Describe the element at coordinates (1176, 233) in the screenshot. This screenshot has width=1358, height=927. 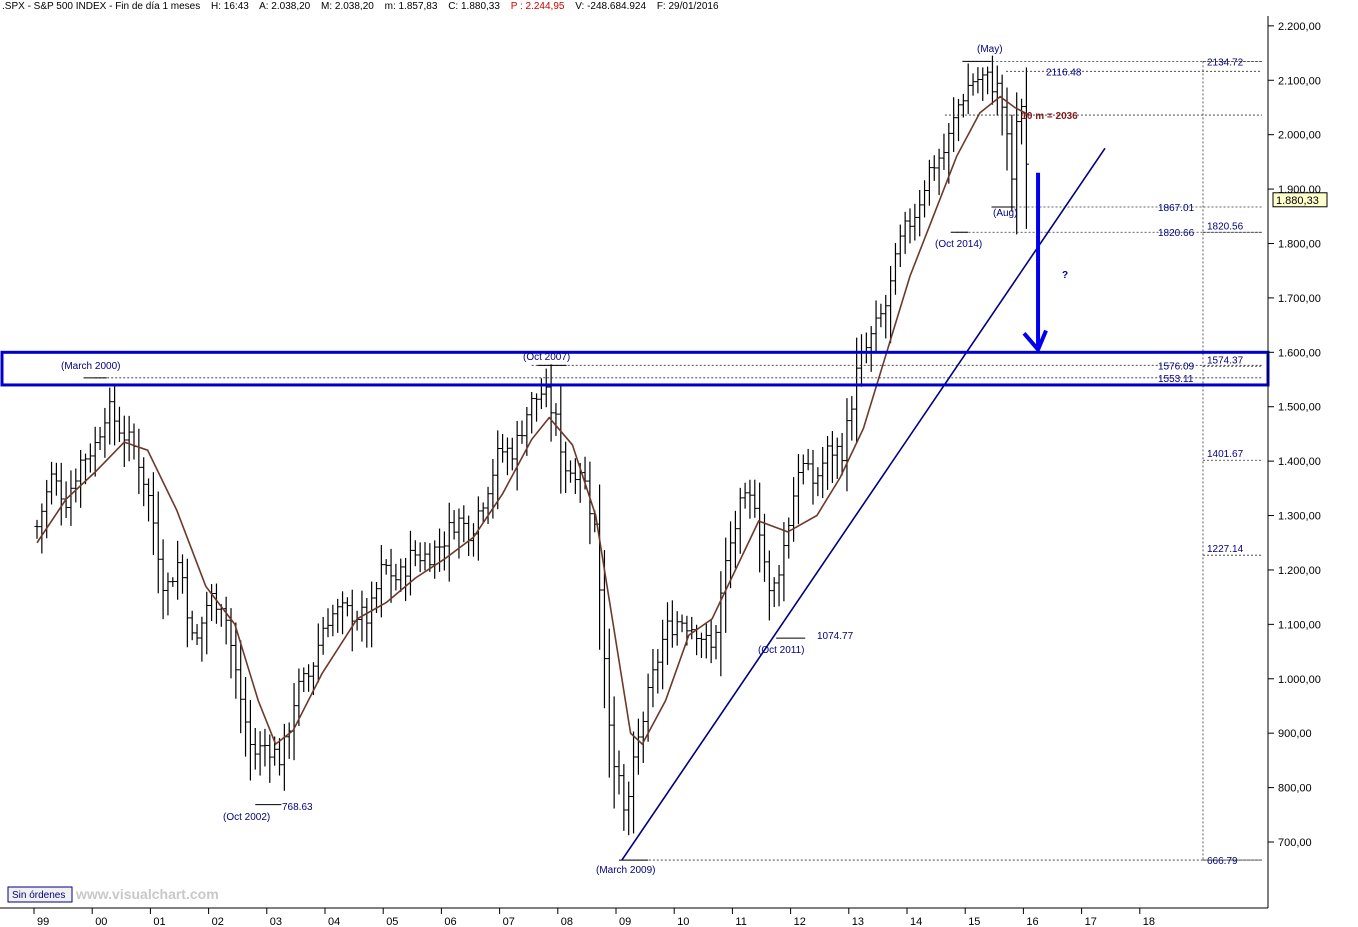
I see `level-label: 1820.66` at that location.